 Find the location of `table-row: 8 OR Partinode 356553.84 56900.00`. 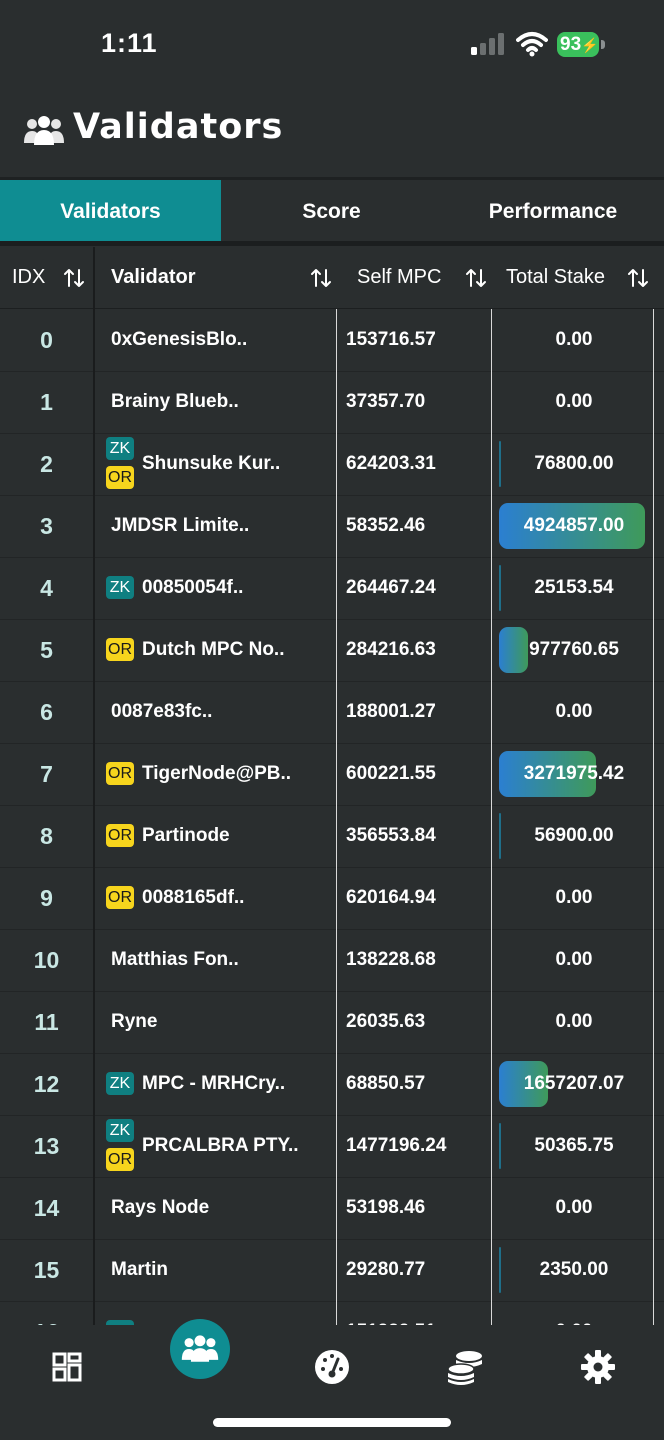

table-row: 8 OR Partinode 356553.84 56900.00 is located at coordinates (332, 836).